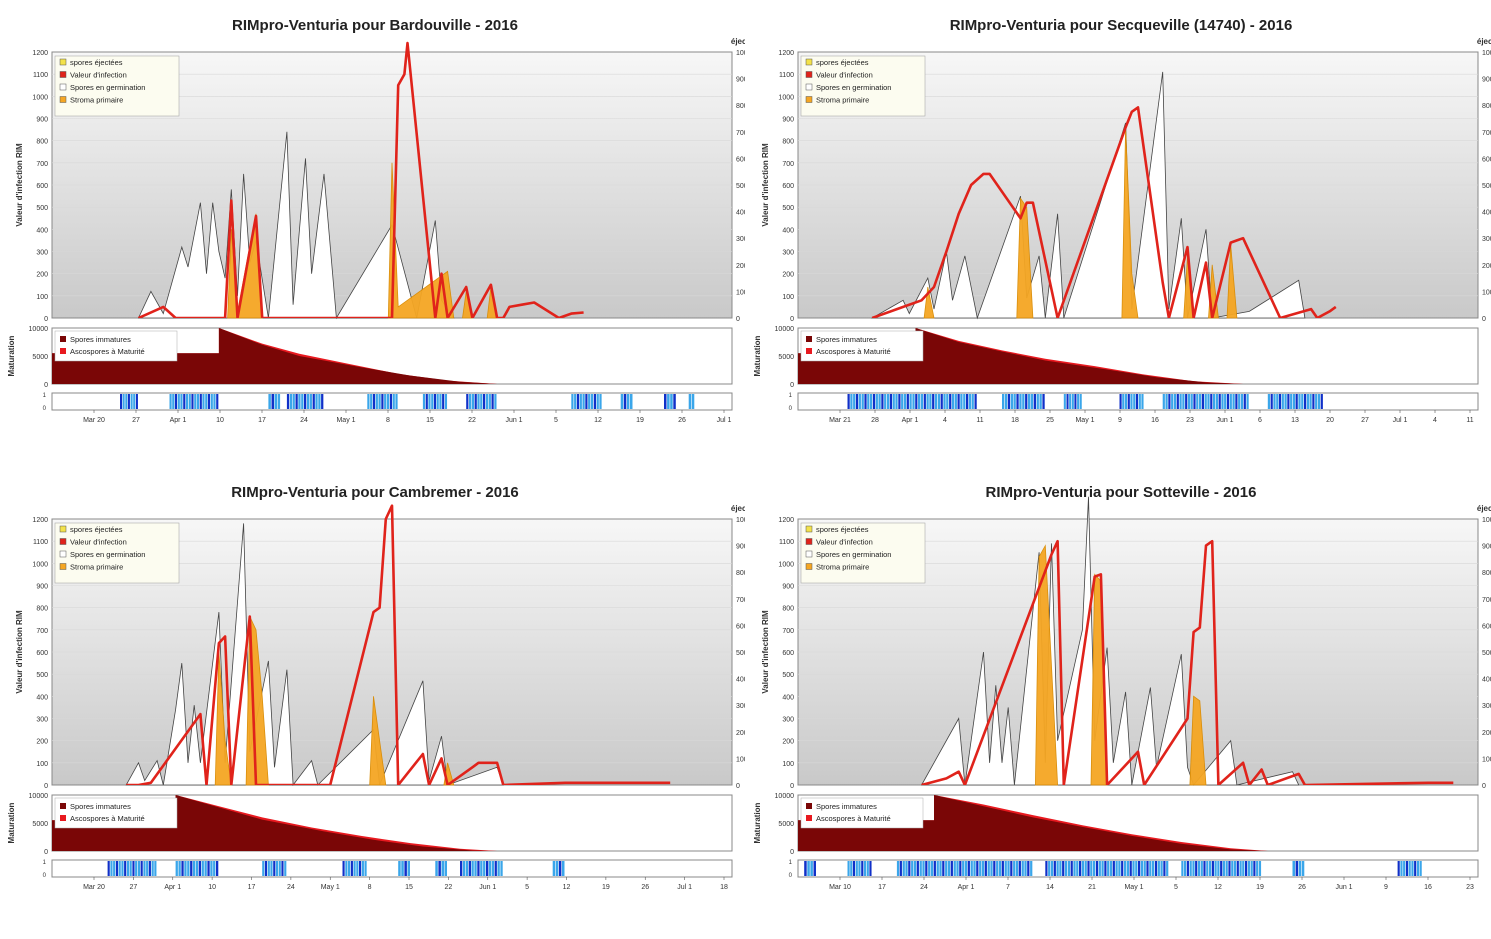 The width and height of the screenshot is (1491, 939). What do you see at coordinates (100, 339) in the screenshot?
I see `legend-label: Spores immatures` at bounding box center [100, 339].